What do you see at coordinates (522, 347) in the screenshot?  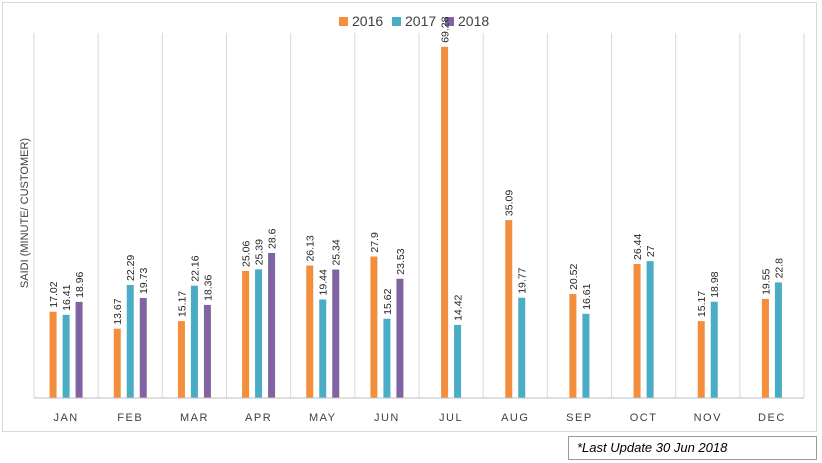 I see `bar-aug-2017` at bounding box center [522, 347].